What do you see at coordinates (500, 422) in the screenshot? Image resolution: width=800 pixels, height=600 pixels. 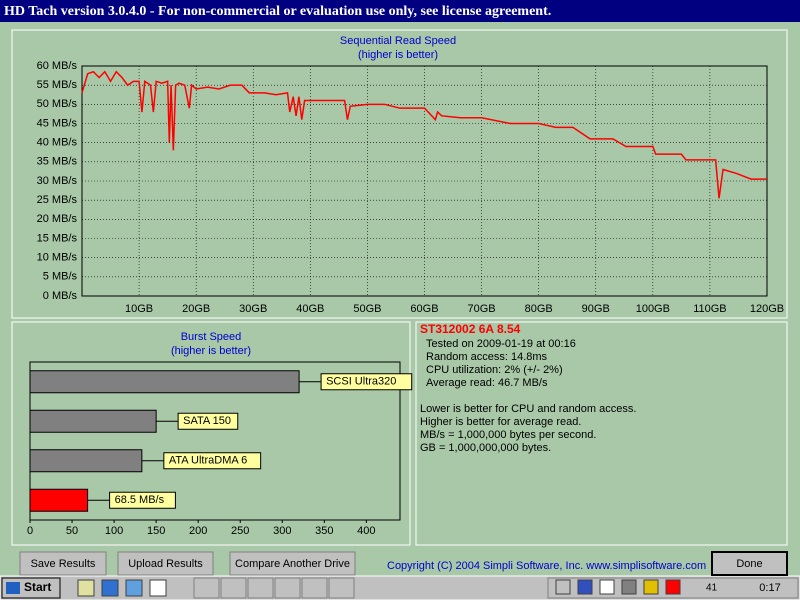 I see `note: Higher is better for average read.` at bounding box center [500, 422].